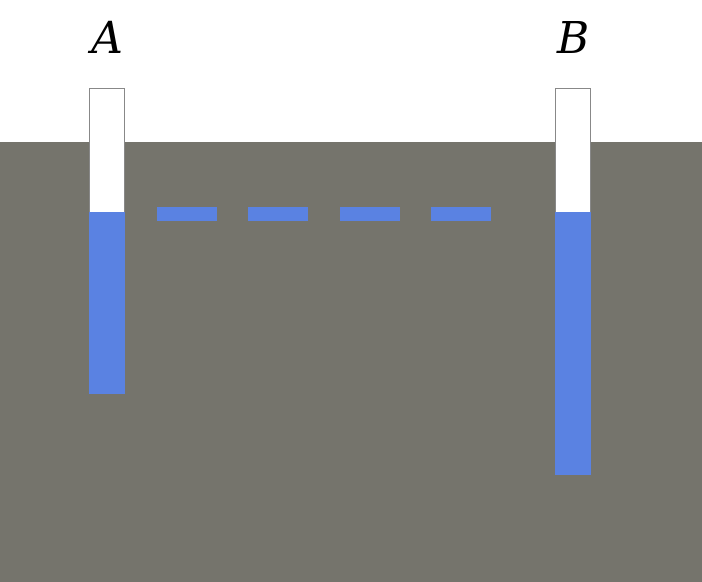 Image resolution: width=702 pixels, height=582 pixels. Describe the element at coordinates (107, 38) in the screenshot. I see `well-a-label: A` at that location.